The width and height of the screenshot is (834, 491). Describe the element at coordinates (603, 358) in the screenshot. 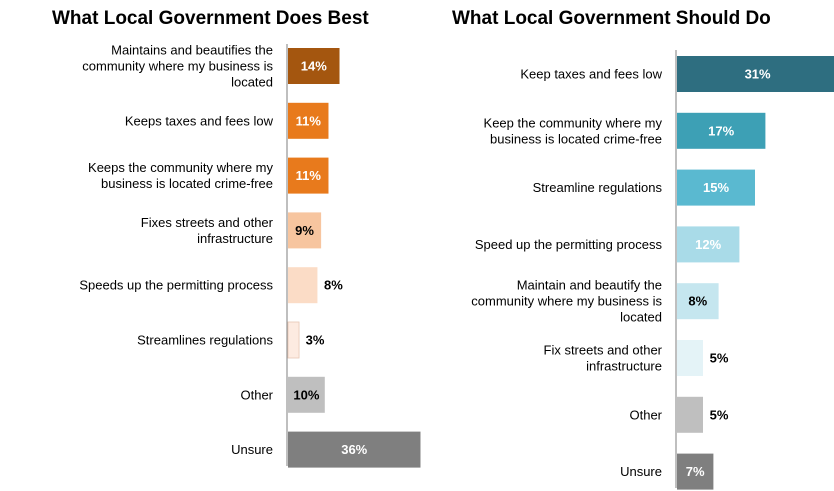

I see `category-label: Fix streets and other infrastructure` at that location.